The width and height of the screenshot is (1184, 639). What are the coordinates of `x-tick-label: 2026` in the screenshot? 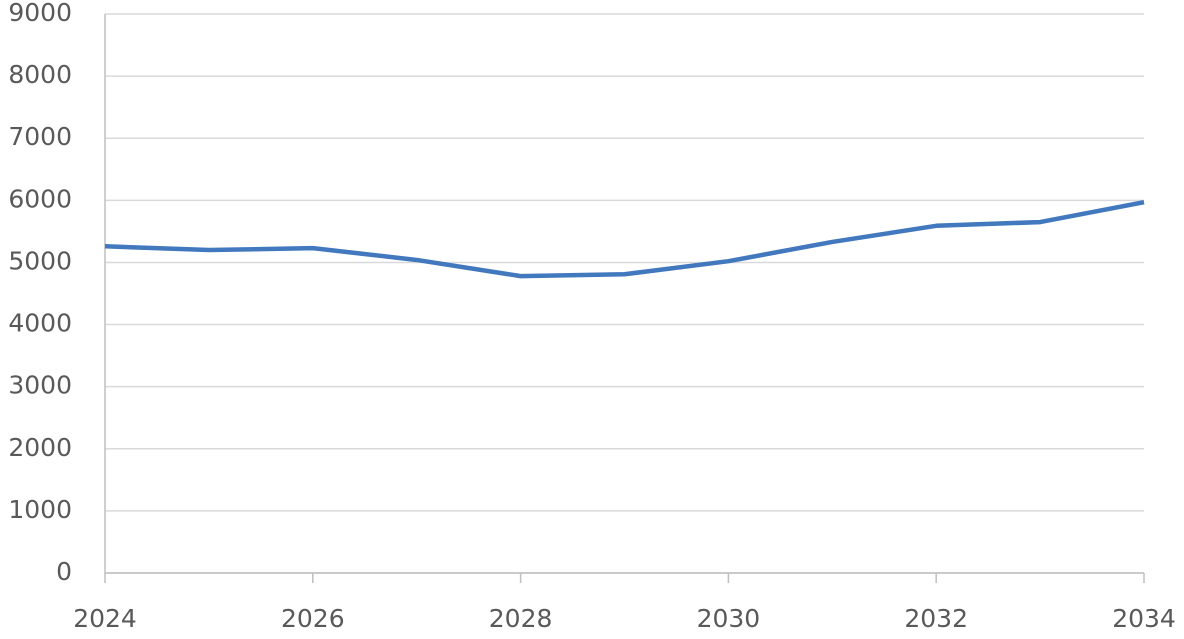 It's located at (313, 618).